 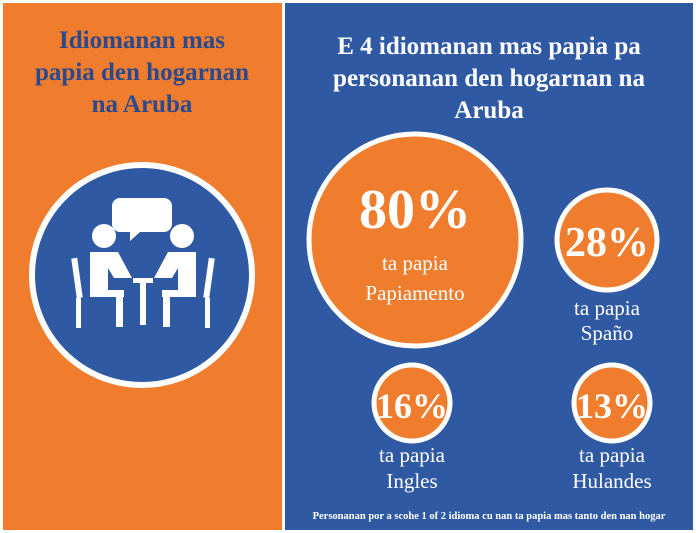 I want to click on stat-percent: 28%, so click(x=607, y=243).